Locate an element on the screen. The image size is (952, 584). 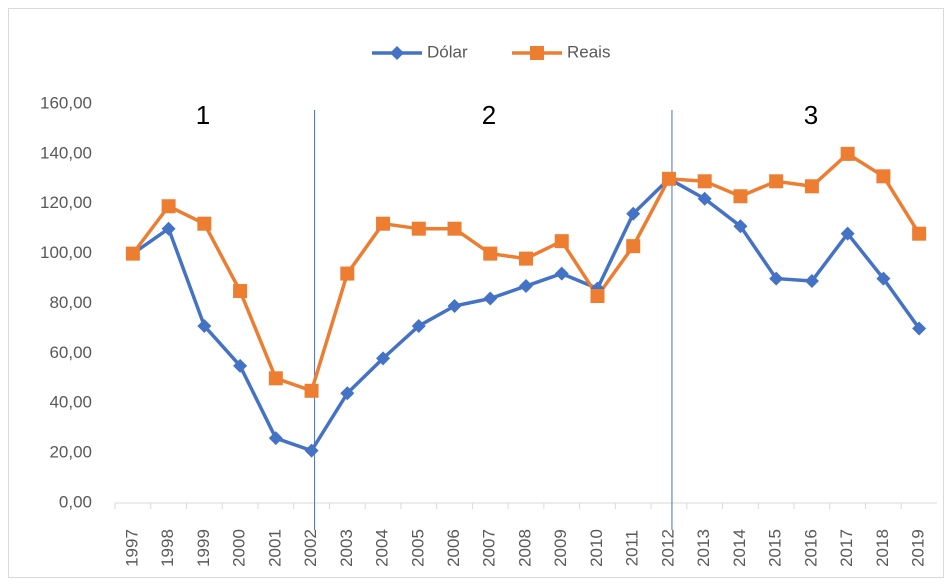
annotation: 2 is located at coordinates (489, 115).